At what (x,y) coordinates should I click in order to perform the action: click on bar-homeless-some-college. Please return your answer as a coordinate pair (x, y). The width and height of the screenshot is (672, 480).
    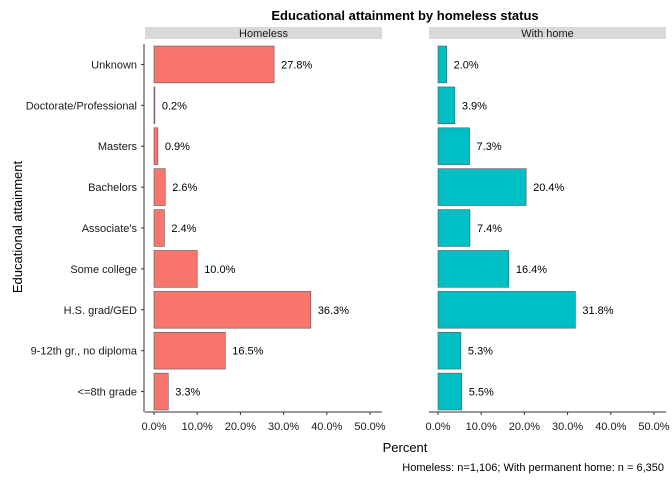
    Looking at the image, I should click on (175, 269).